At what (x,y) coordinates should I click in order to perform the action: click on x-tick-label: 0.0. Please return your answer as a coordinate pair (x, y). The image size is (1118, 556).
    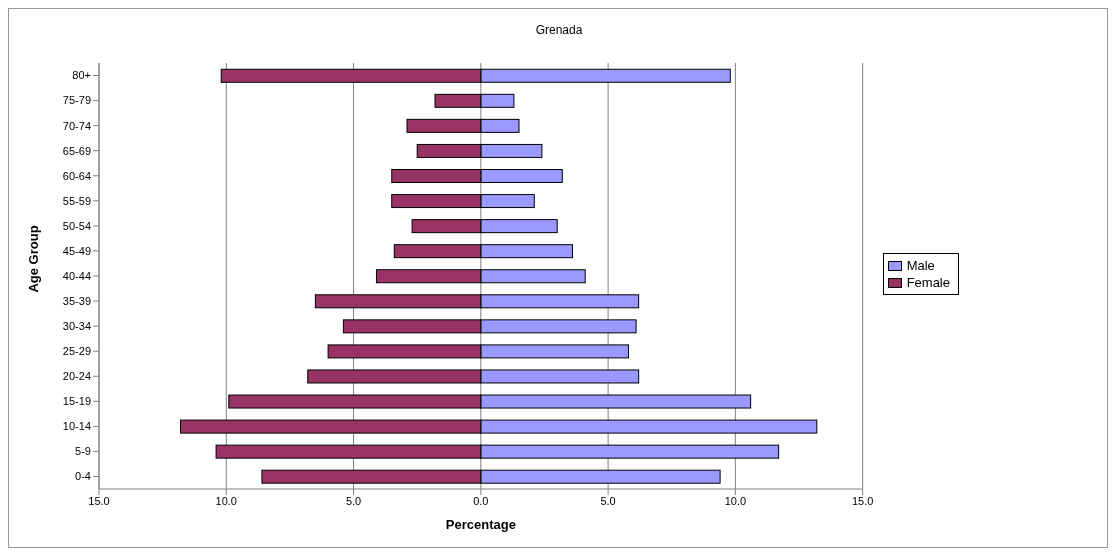
    Looking at the image, I should click on (481, 500).